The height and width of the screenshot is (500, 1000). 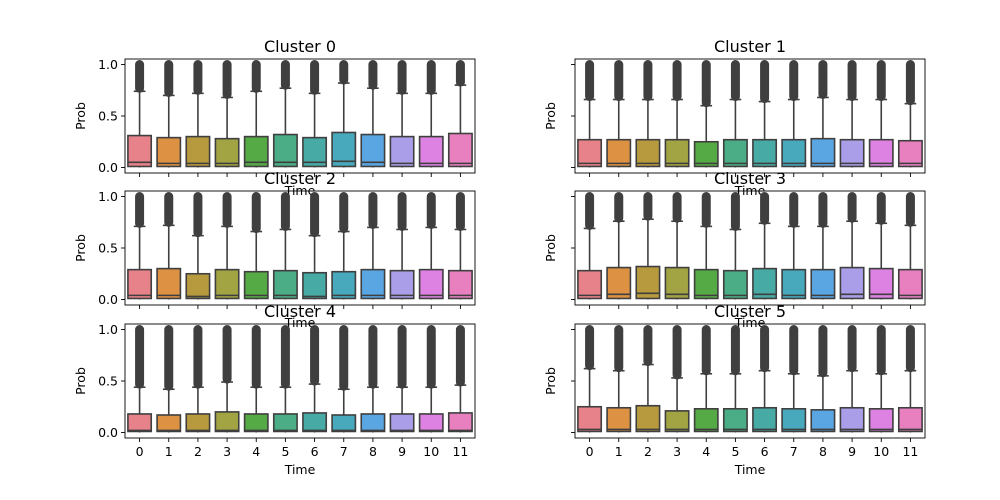 What do you see at coordinates (315, 451) in the screenshot?
I see `x-tick-label: 6` at bounding box center [315, 451].